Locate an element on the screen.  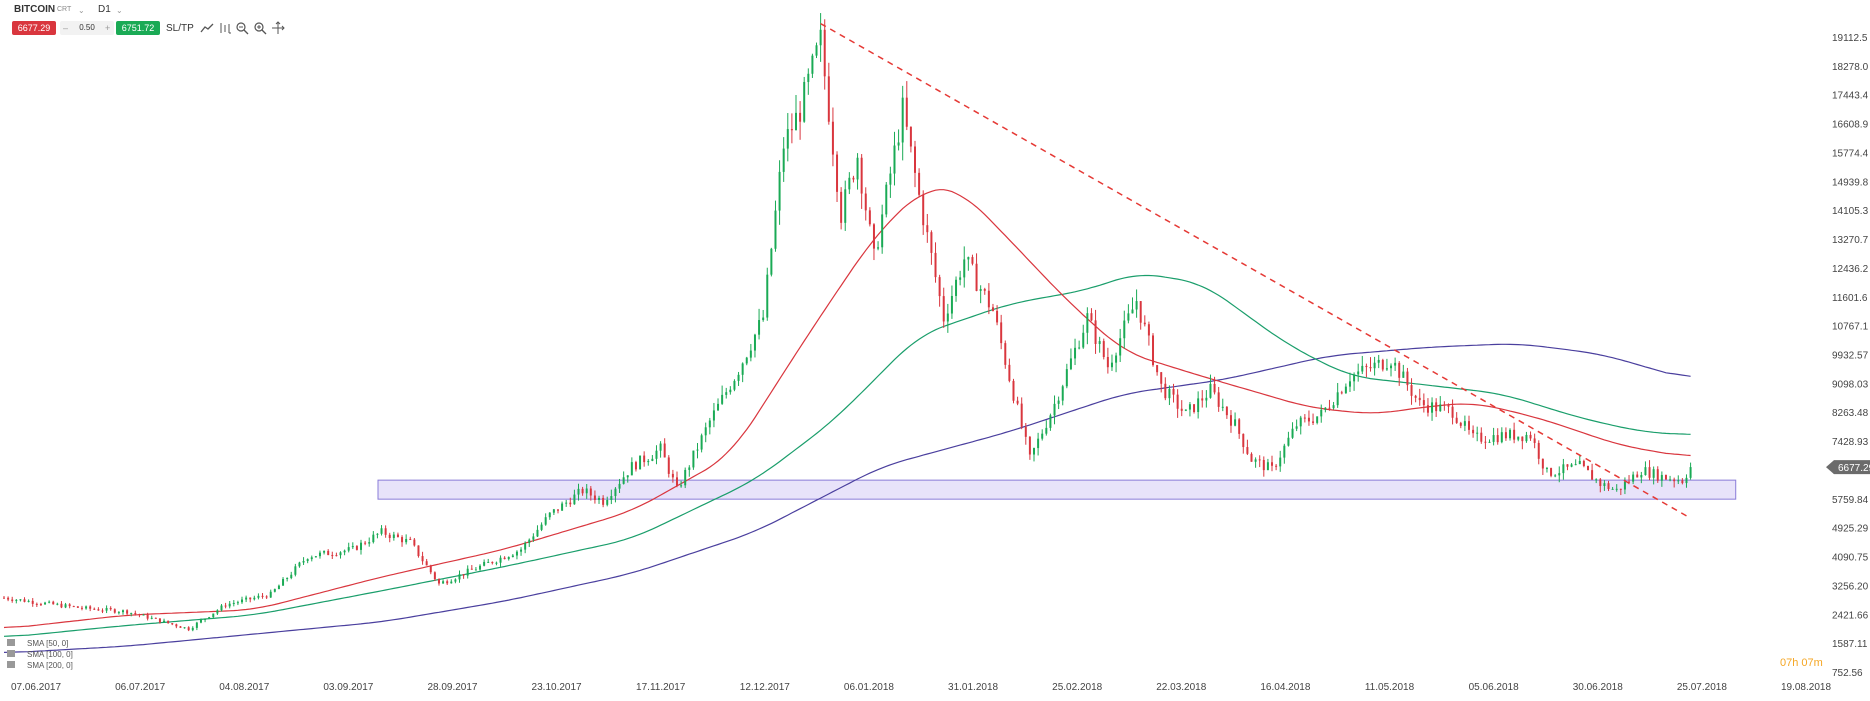
bar-chart-icon is located at coordinates (225, 28).